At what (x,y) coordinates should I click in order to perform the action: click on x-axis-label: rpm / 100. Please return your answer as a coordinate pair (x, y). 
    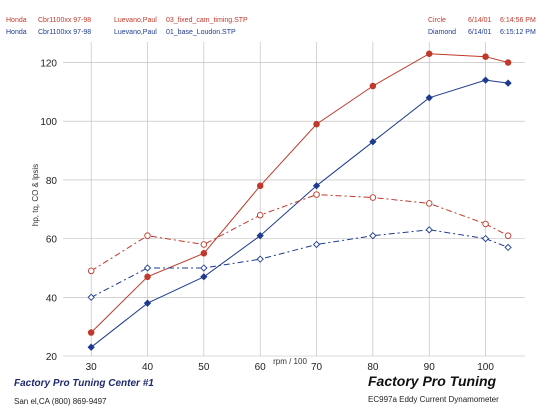
    Looking at the image, I should click on (290, 361).